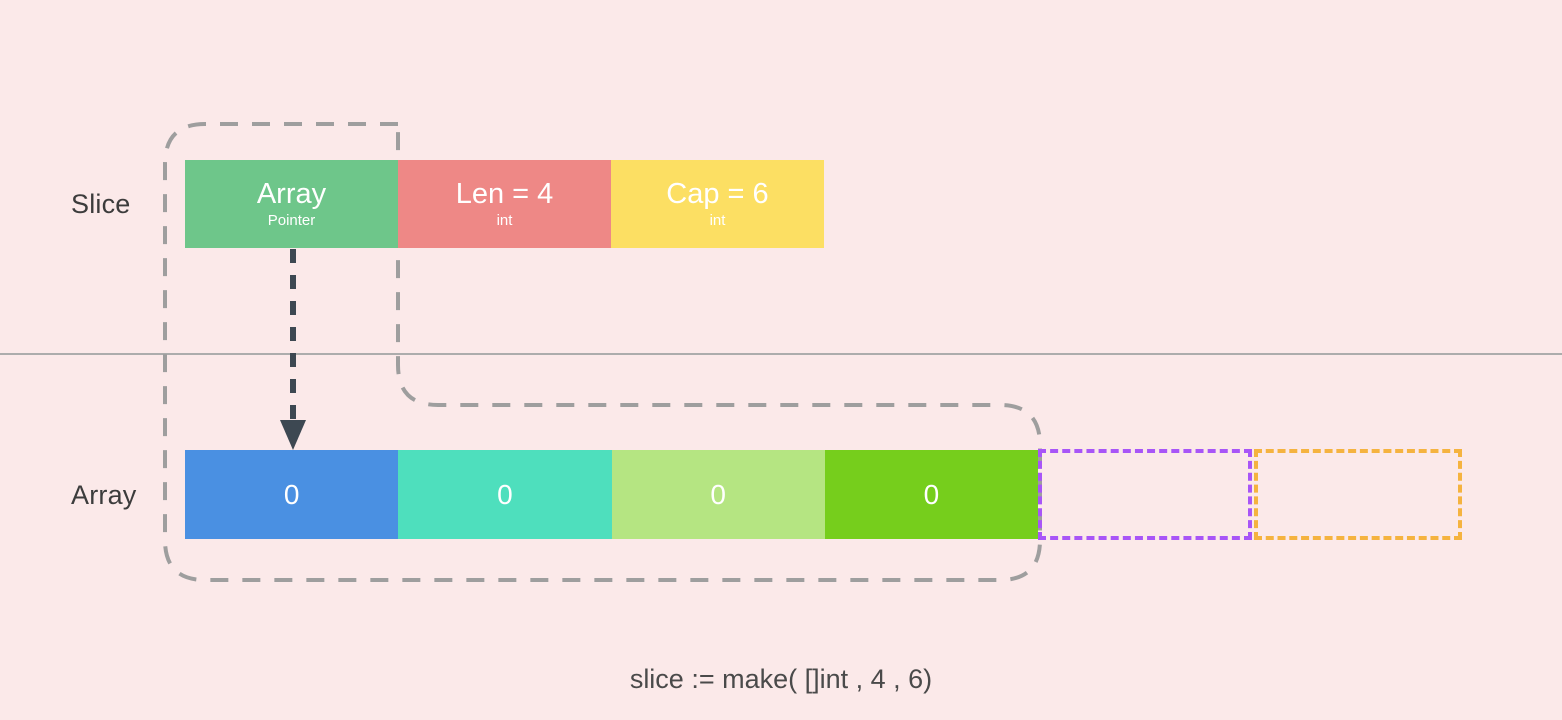 This screenshot has height=720, width=1562. What do you see at coordinates (931, 494) in the screenshot?
I see `array-cell-3: 0` at bounding box center [931, 494].